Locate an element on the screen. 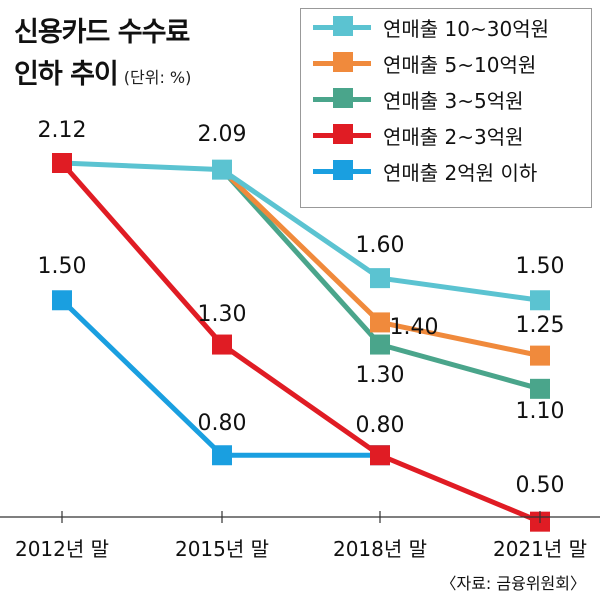 The height and width of the screenshot is (600, 600). data-label: 1.10 is located at coordinates (540, 411).